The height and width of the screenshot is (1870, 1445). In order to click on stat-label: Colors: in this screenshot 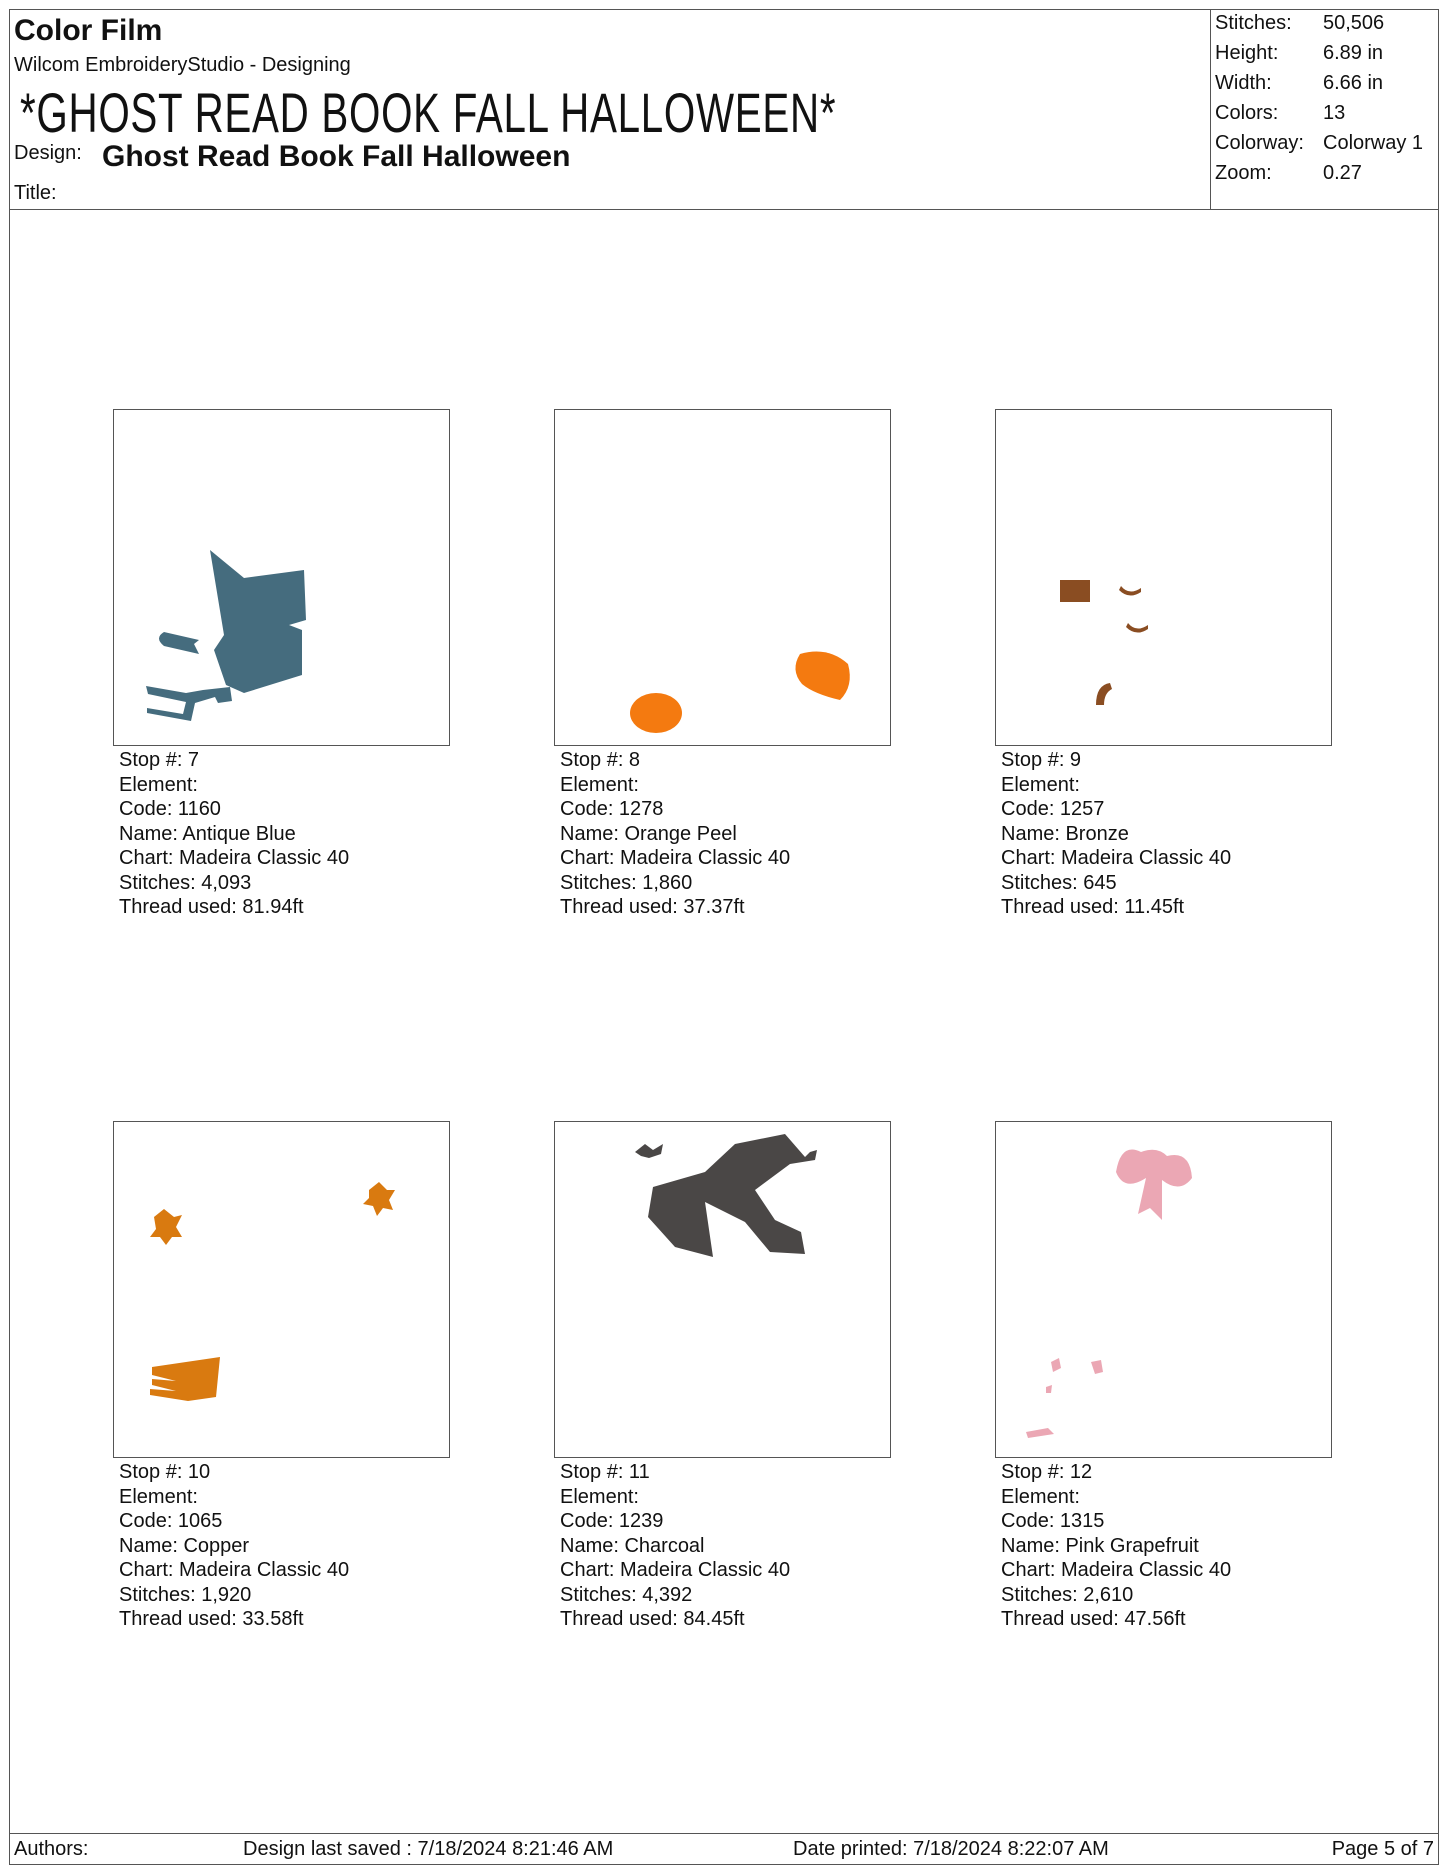, I will do `click(1247, 113)`.